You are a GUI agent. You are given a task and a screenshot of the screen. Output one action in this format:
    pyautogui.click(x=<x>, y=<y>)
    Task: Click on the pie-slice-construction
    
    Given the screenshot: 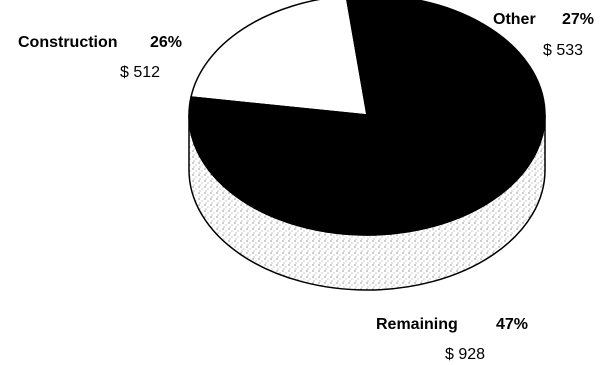 What is the action you would take?
    pyautogui.click(x=279, y=58)
    